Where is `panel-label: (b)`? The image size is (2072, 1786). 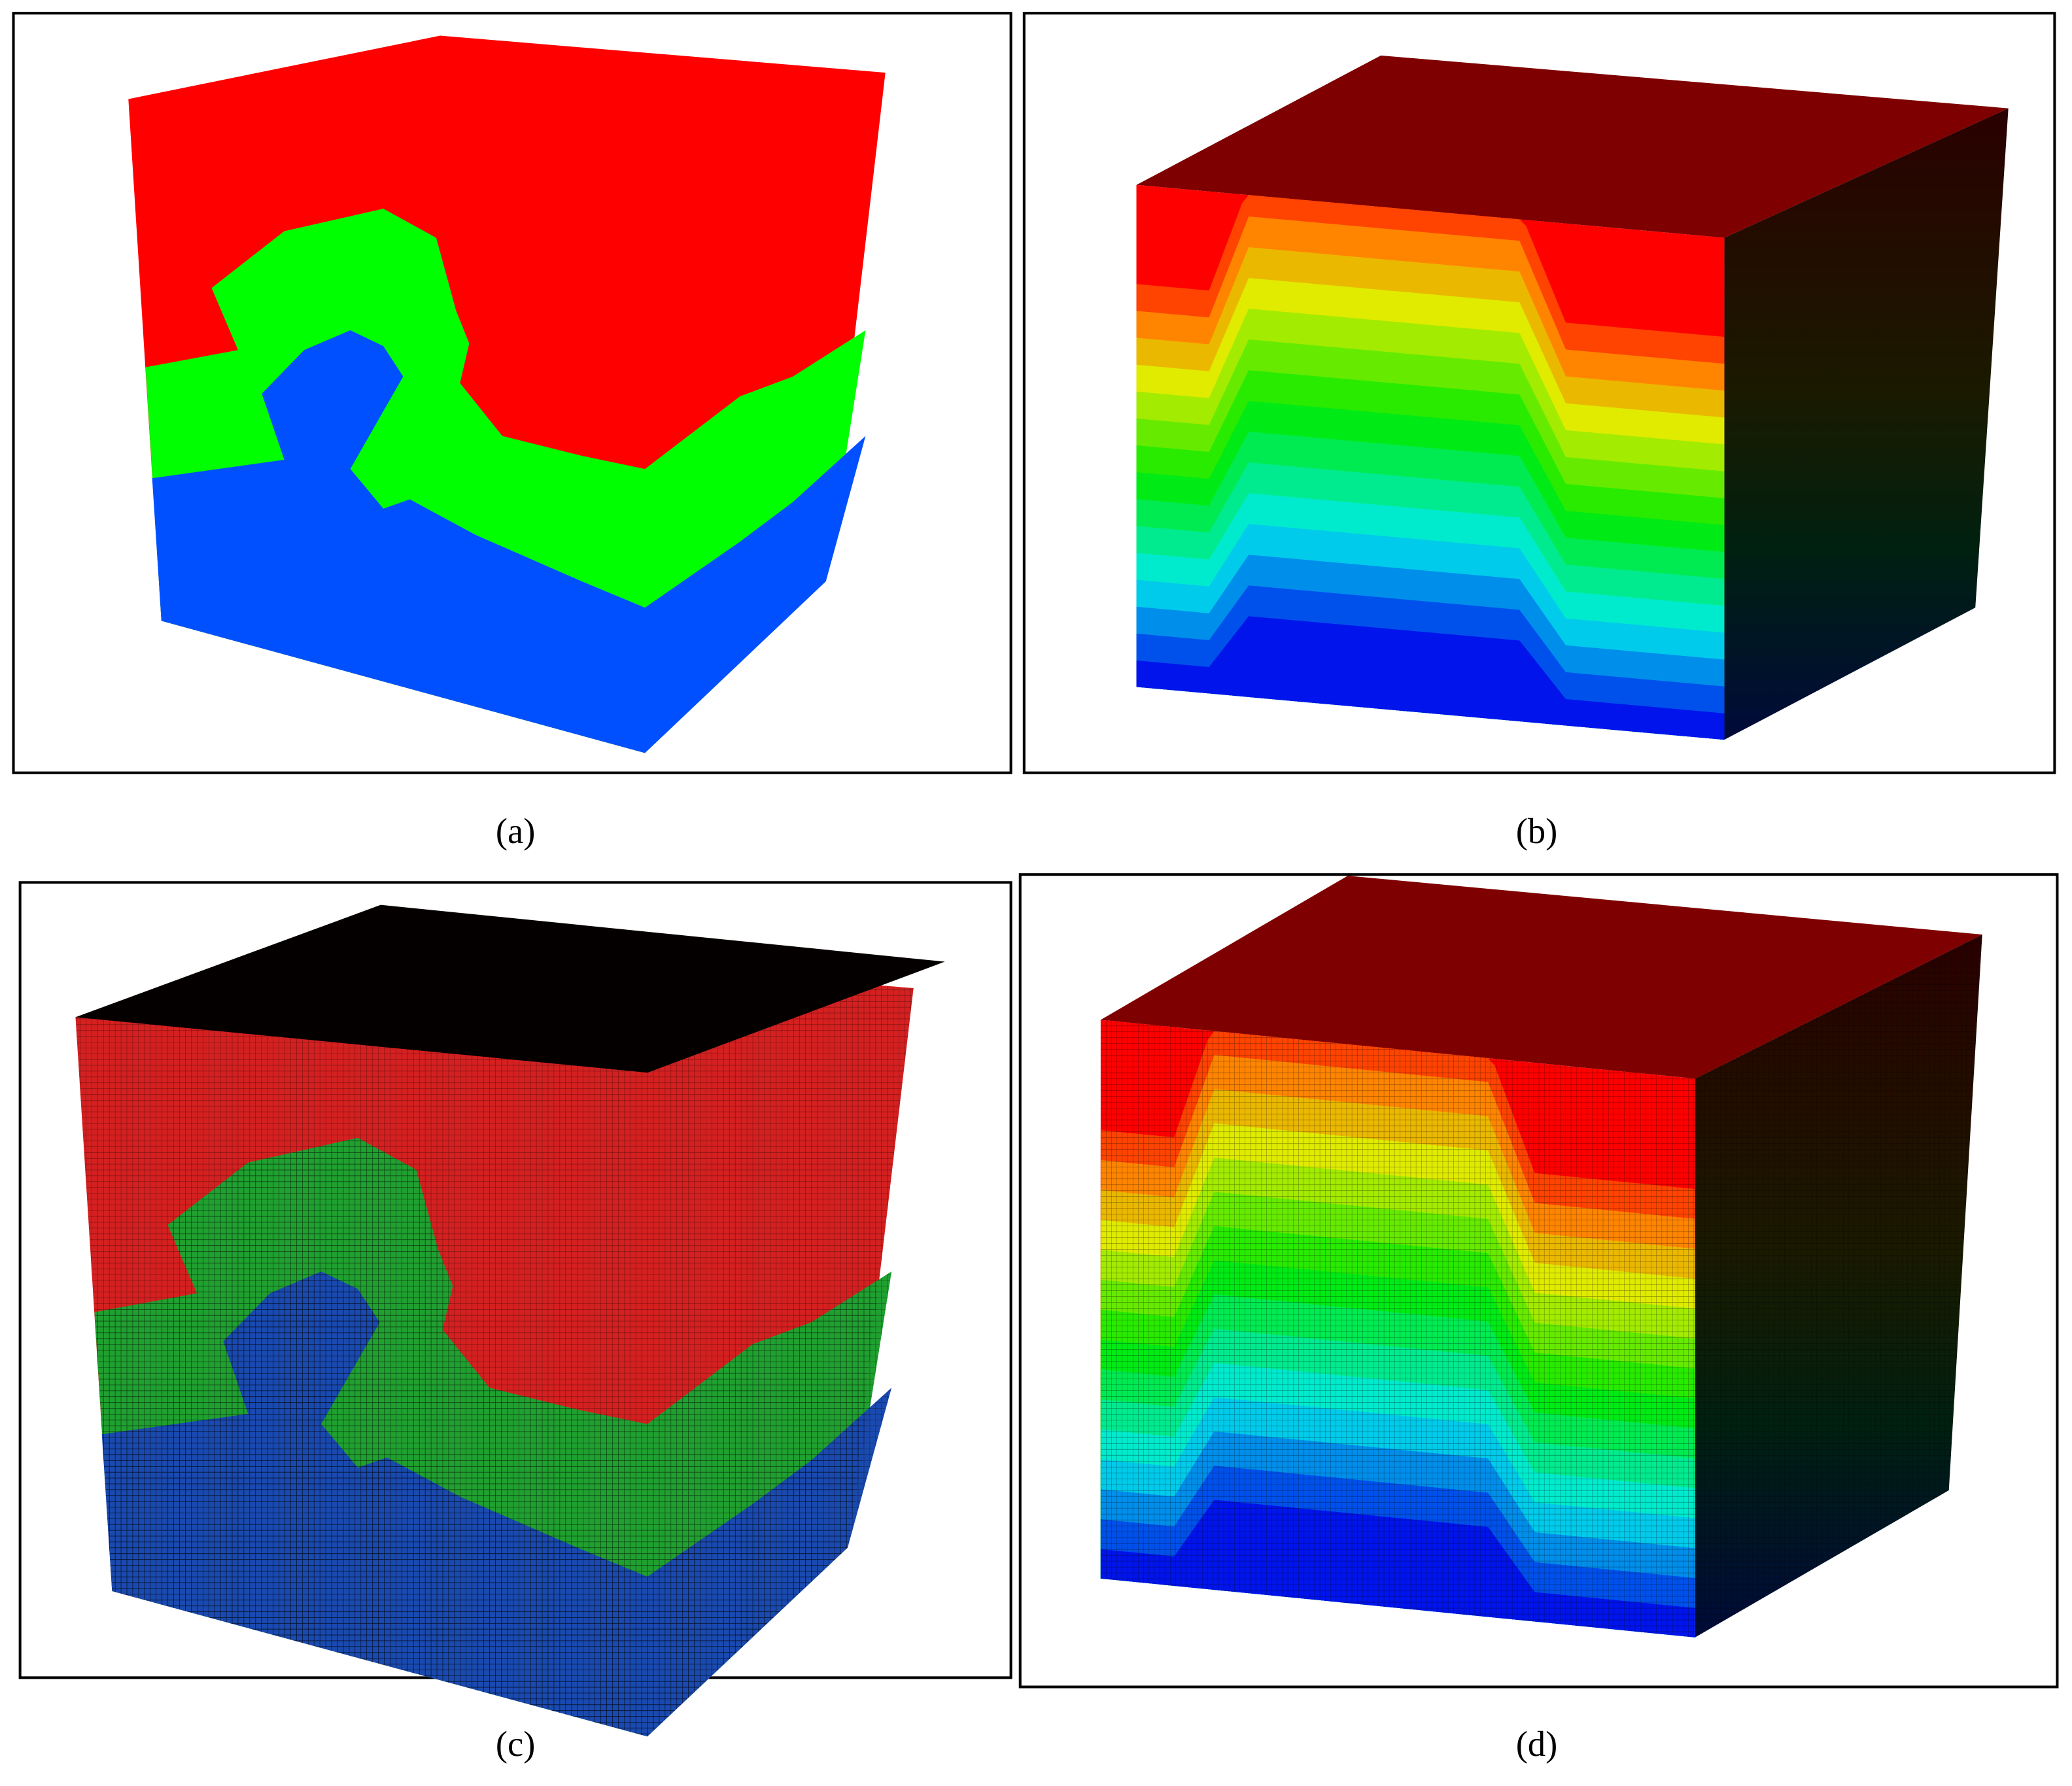
panel-label: (b) is located at coordinates (1537, 831).